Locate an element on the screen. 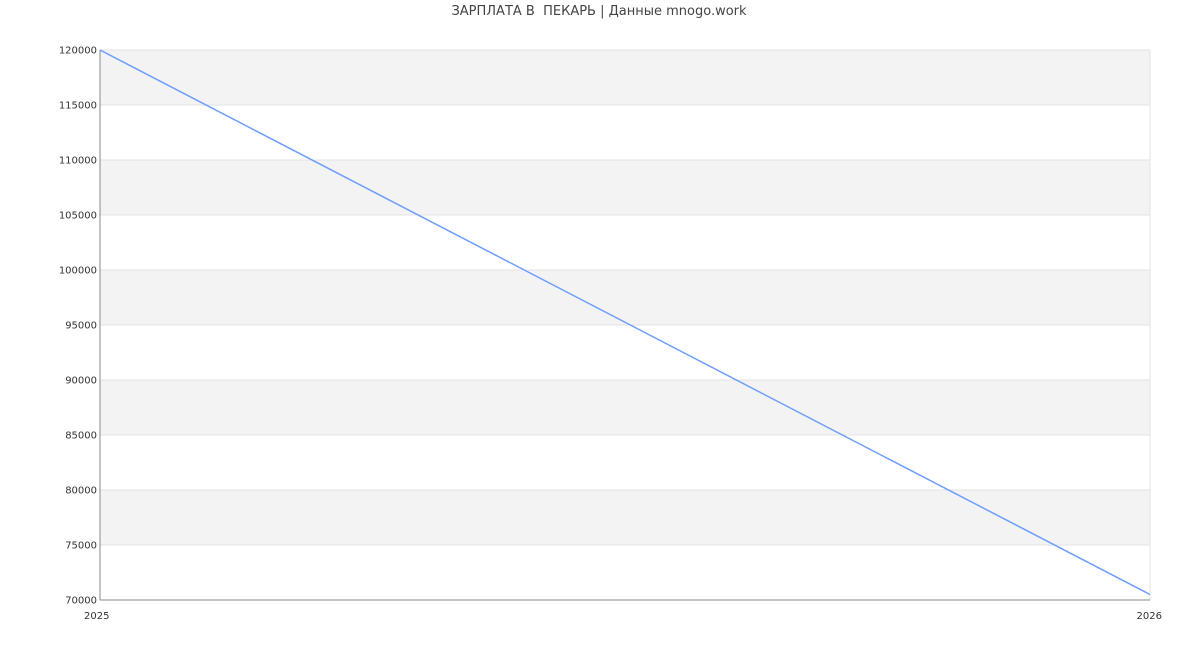  y-tick-label: 95000 is located at coordinates (81, 326).